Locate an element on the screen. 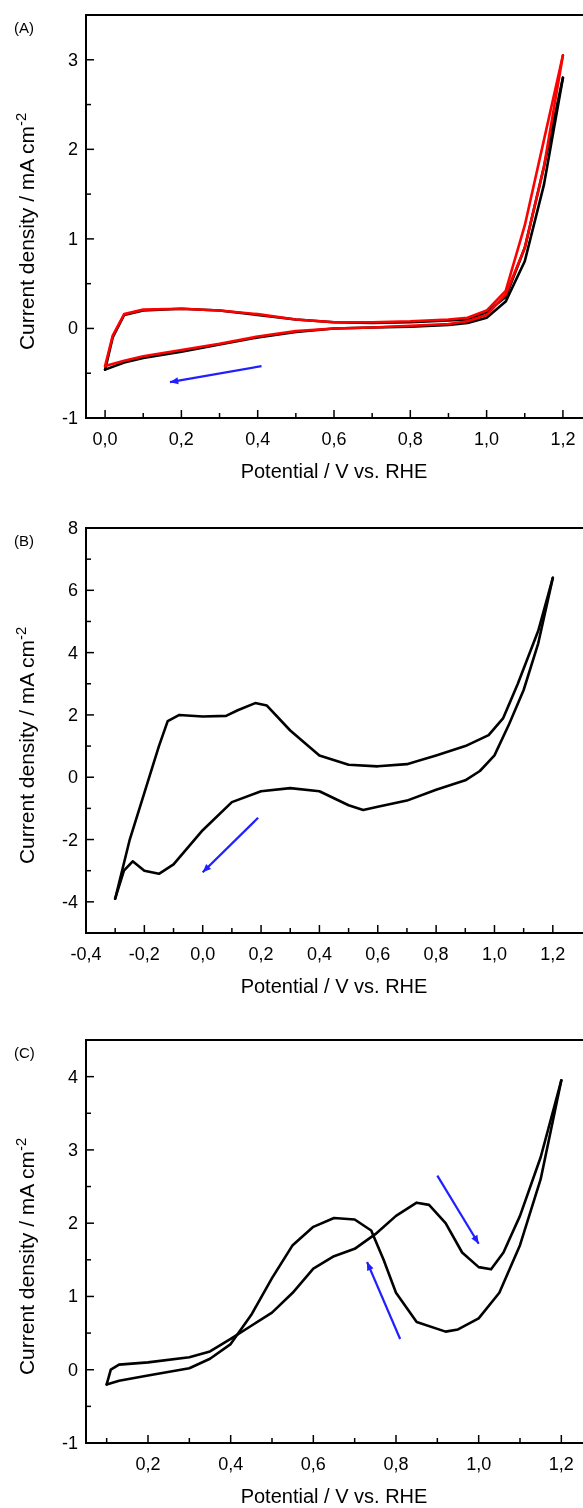 This screenshot has height=1508, width=583. y-tick-label: -4 is located at coordinates (69, 901).